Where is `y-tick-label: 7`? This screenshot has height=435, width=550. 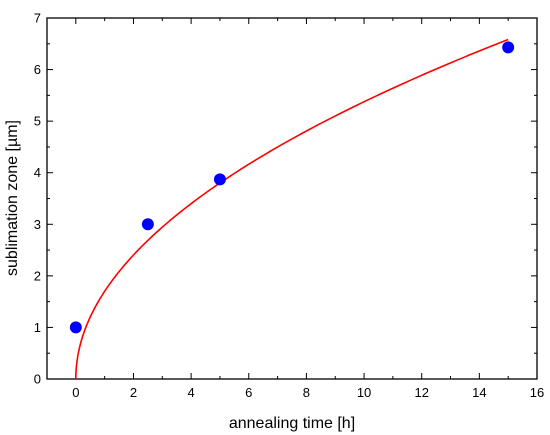
y-tick-label: 7 is located at coordinates (37, 18).